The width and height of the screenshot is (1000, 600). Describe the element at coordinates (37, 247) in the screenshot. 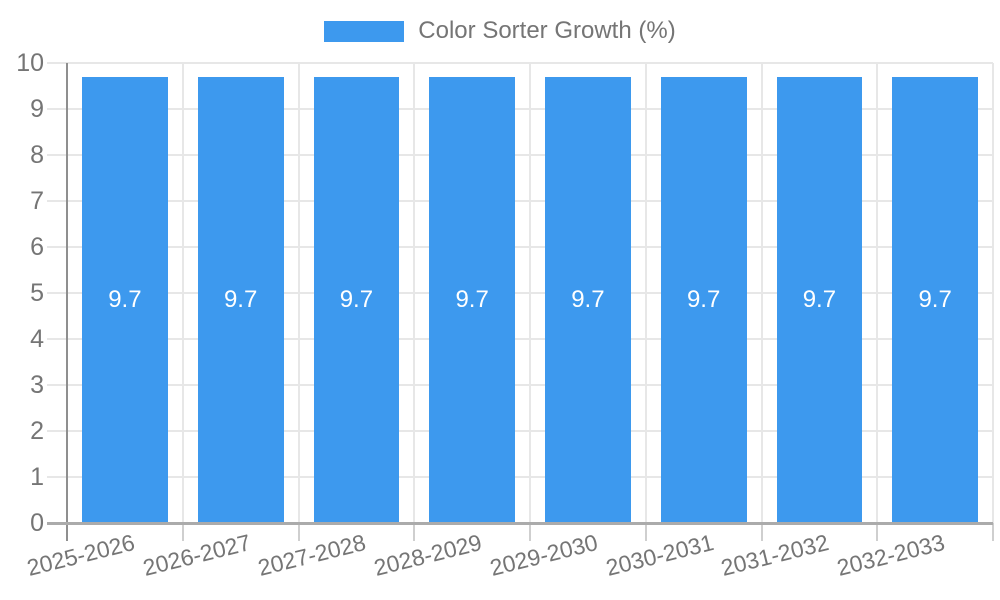

I see `y-axis-label: 6` at that location.